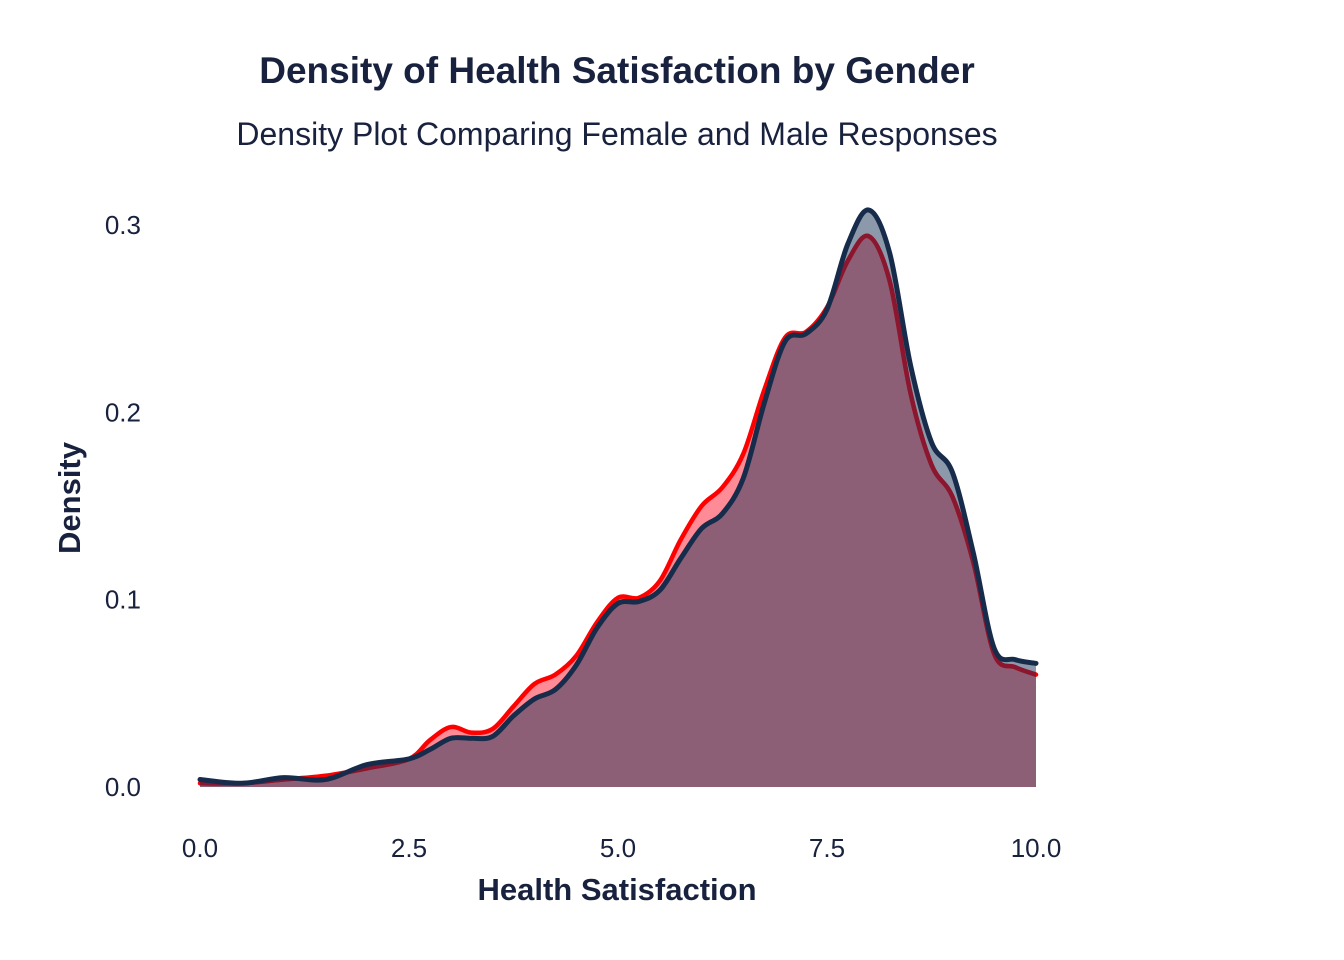 The image size is (1344, 960). I want to click on x-tick-label: 5.0, so click(618, 848).